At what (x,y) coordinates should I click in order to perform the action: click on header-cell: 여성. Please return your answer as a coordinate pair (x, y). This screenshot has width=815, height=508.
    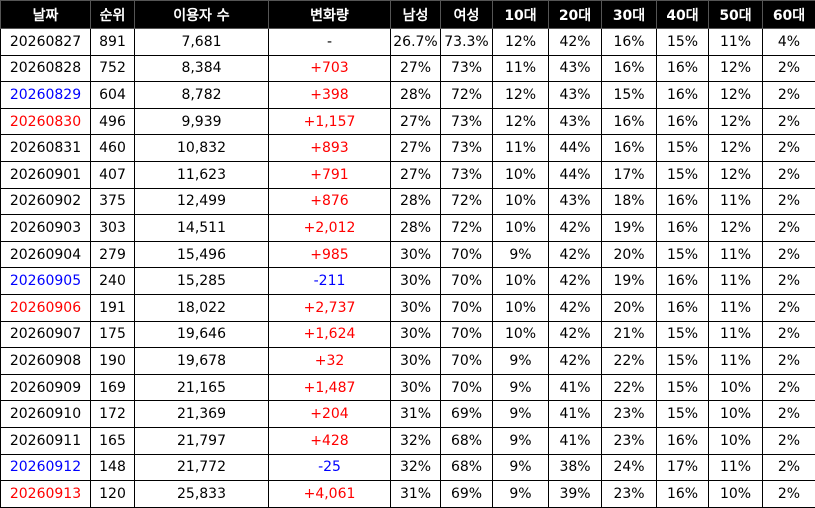
    Looking at the image, I should click on (466, 14).